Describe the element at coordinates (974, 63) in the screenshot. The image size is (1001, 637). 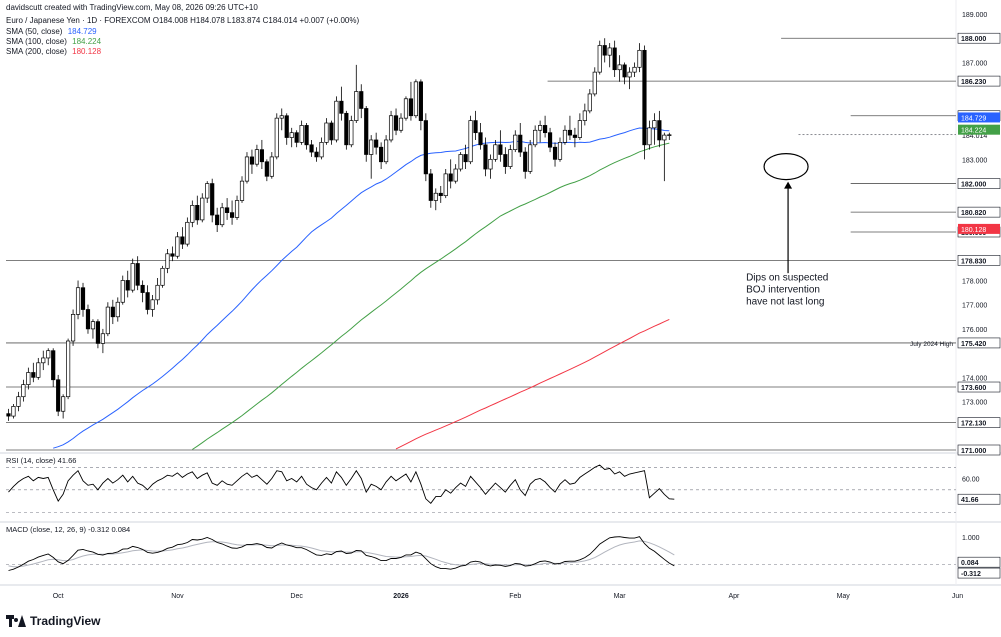
I see `price-axis-tick-1: 187.000` at that location.